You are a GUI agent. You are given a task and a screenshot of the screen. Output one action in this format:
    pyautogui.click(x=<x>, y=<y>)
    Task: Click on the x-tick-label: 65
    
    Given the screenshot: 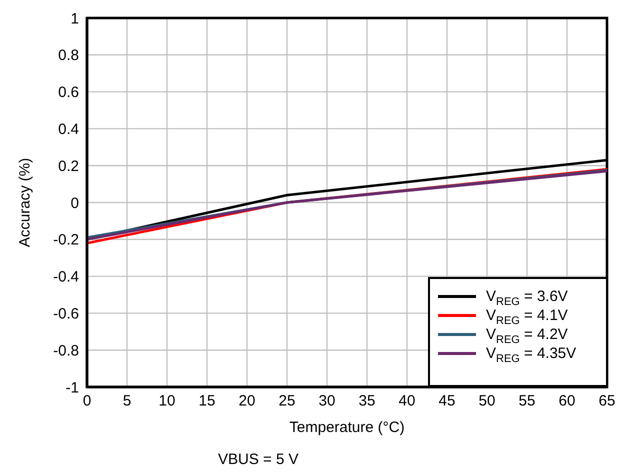 What is the action you would take?
    pyautogui.click(x=607, y=401)
    